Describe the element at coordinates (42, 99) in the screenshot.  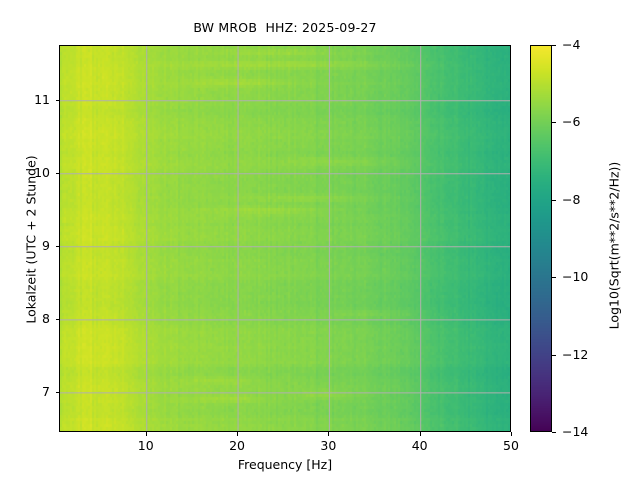
I see `y-tick-label: 11` at that location.